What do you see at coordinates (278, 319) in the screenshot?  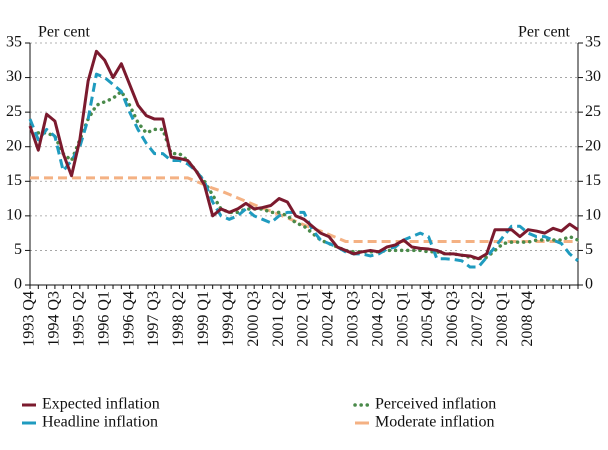 I see `x-tick-label: 2001 Q2` at bounding box center [278, 319].